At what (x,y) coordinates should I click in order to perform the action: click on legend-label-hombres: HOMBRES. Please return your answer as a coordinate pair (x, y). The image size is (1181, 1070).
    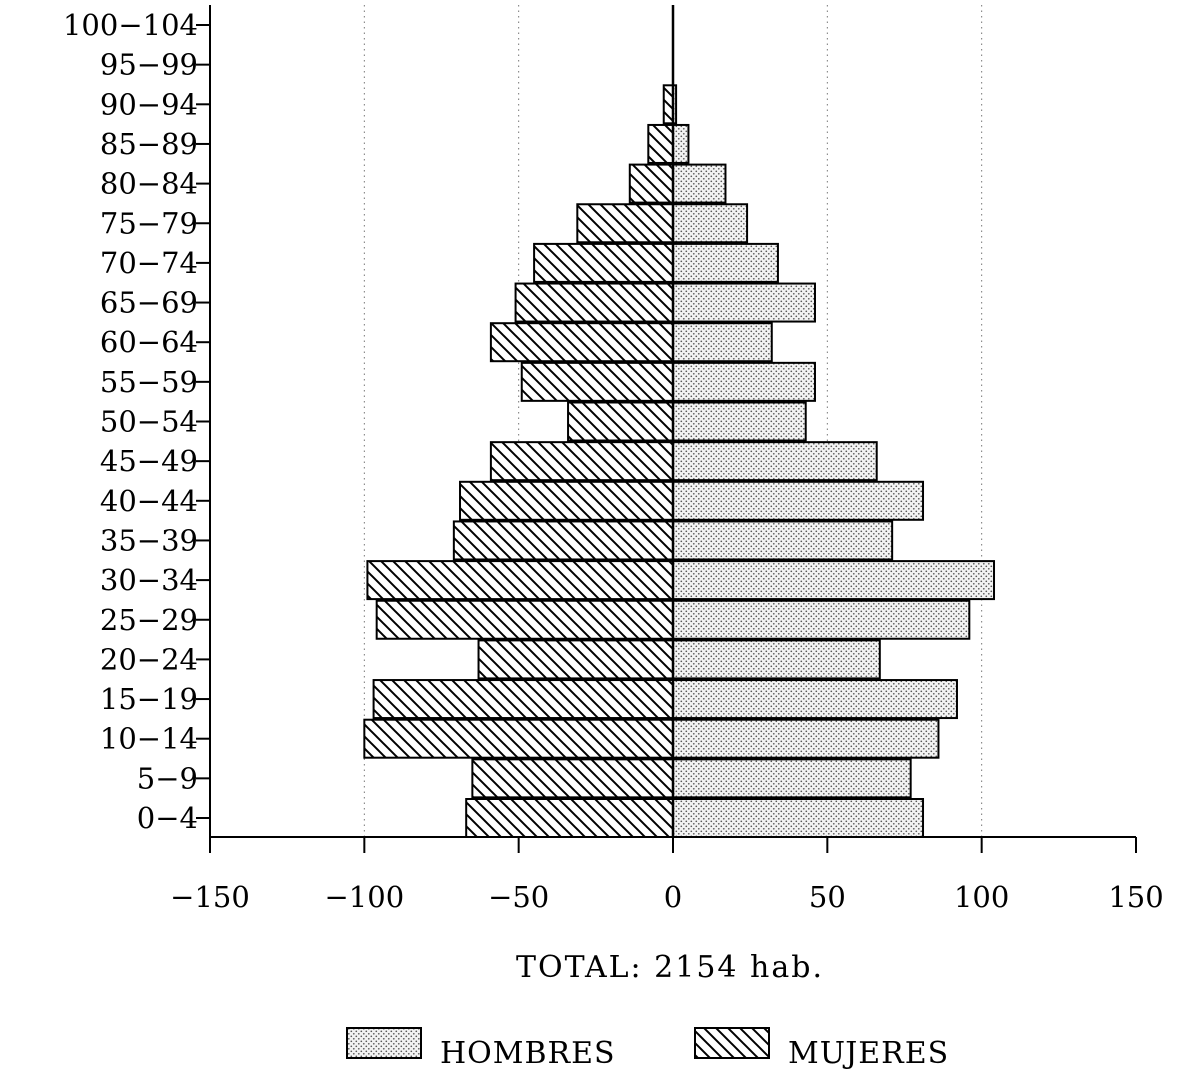
    Looking at the image, I should click on (528, 1053).